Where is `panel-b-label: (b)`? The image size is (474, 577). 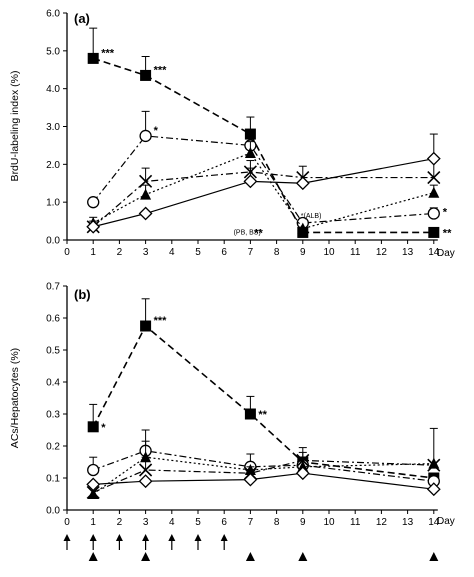 panel-b-label: (b) is located at coordinates (82, 294).